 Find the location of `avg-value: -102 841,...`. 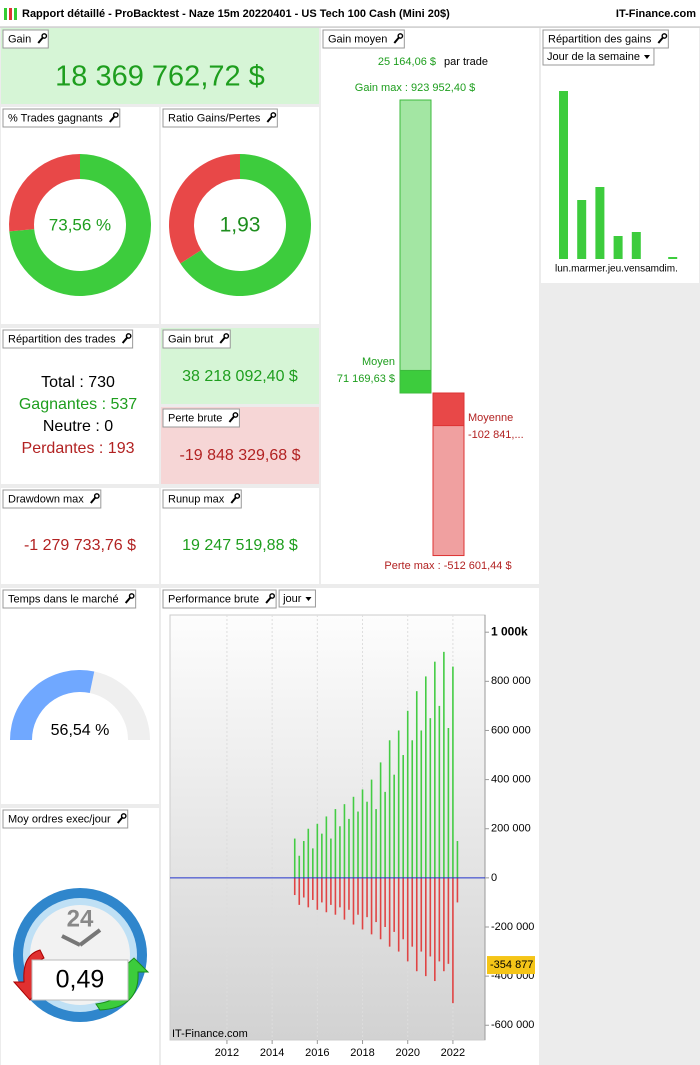

avg-value: -102 841,... is located at coordinates (496, 435).